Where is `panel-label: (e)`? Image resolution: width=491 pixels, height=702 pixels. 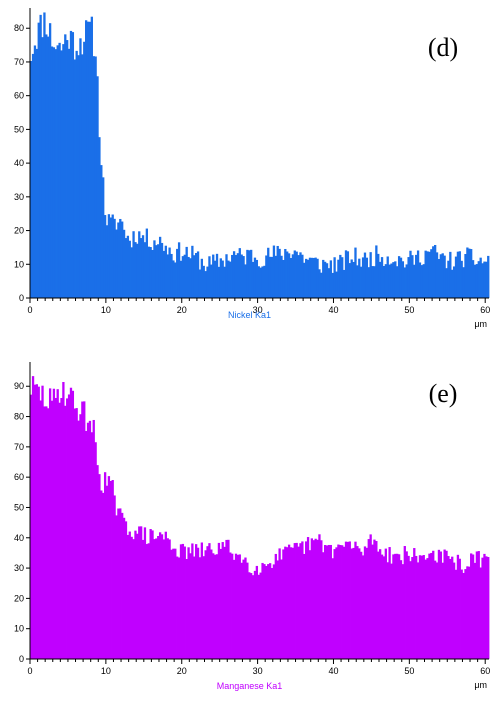 panel-label: (e) is located at coordinates (443, 393).